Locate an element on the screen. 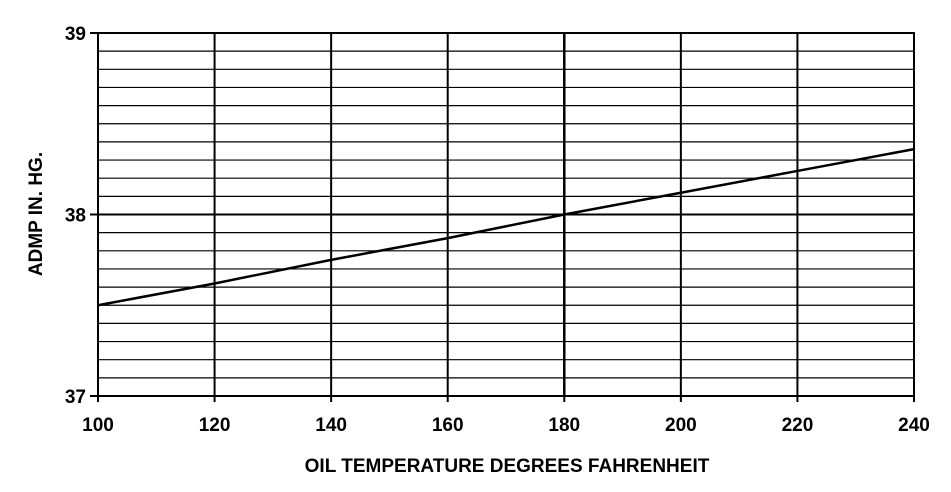 This screenshot has height=492, width=951. x-tick-label: 120 is located at coordinates (215, 425).